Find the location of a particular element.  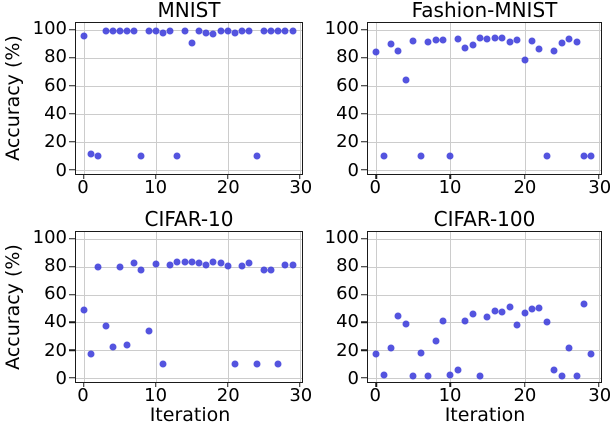

x-axis-ticks-mnist: 0 10 20 30 is located at coordinates (193, 189).